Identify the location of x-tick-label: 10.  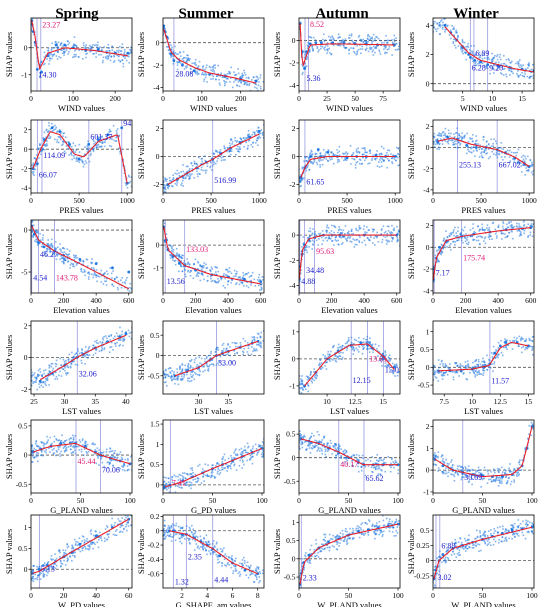
(493, 98).